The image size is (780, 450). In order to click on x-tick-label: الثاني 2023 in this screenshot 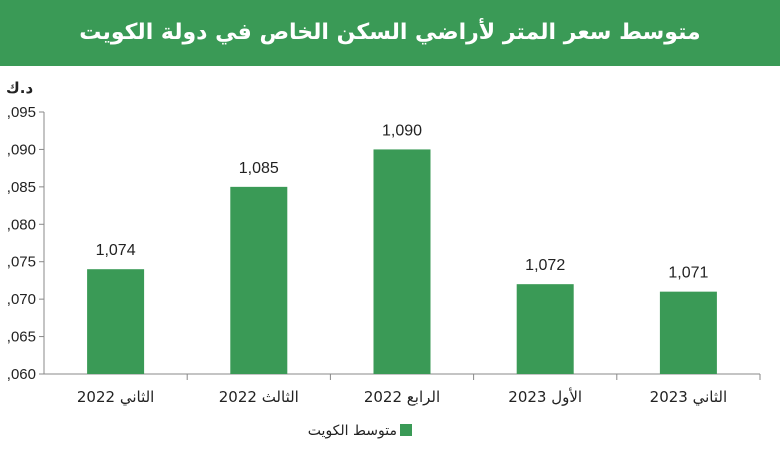, I will do `click(688, 397)`.